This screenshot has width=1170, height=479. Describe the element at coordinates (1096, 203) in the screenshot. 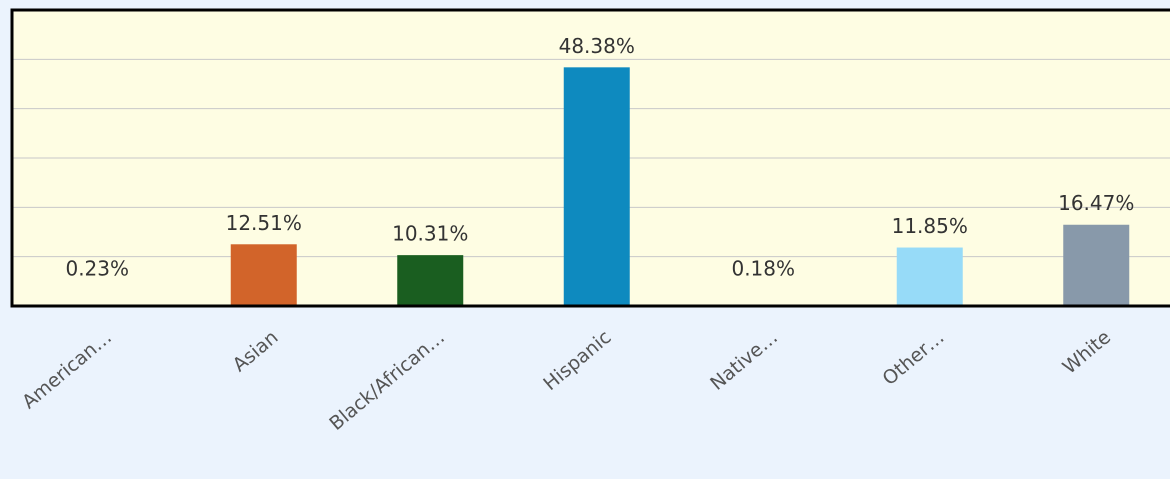

I see `value-label: 16.47%` at that location.